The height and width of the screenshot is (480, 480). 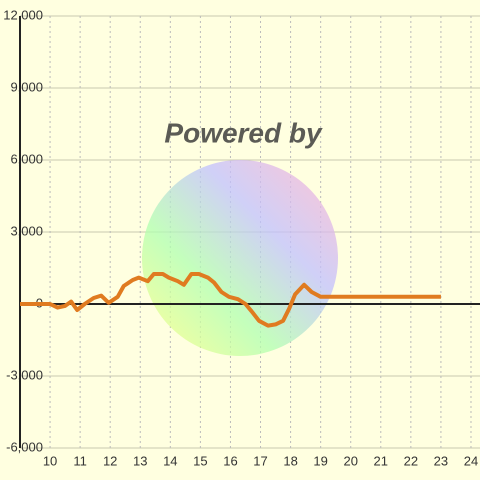 What do you see at coordinates (320, 460) in the screenshot?
I see `x-tick-label: 19` at bounding box center [320, 460].